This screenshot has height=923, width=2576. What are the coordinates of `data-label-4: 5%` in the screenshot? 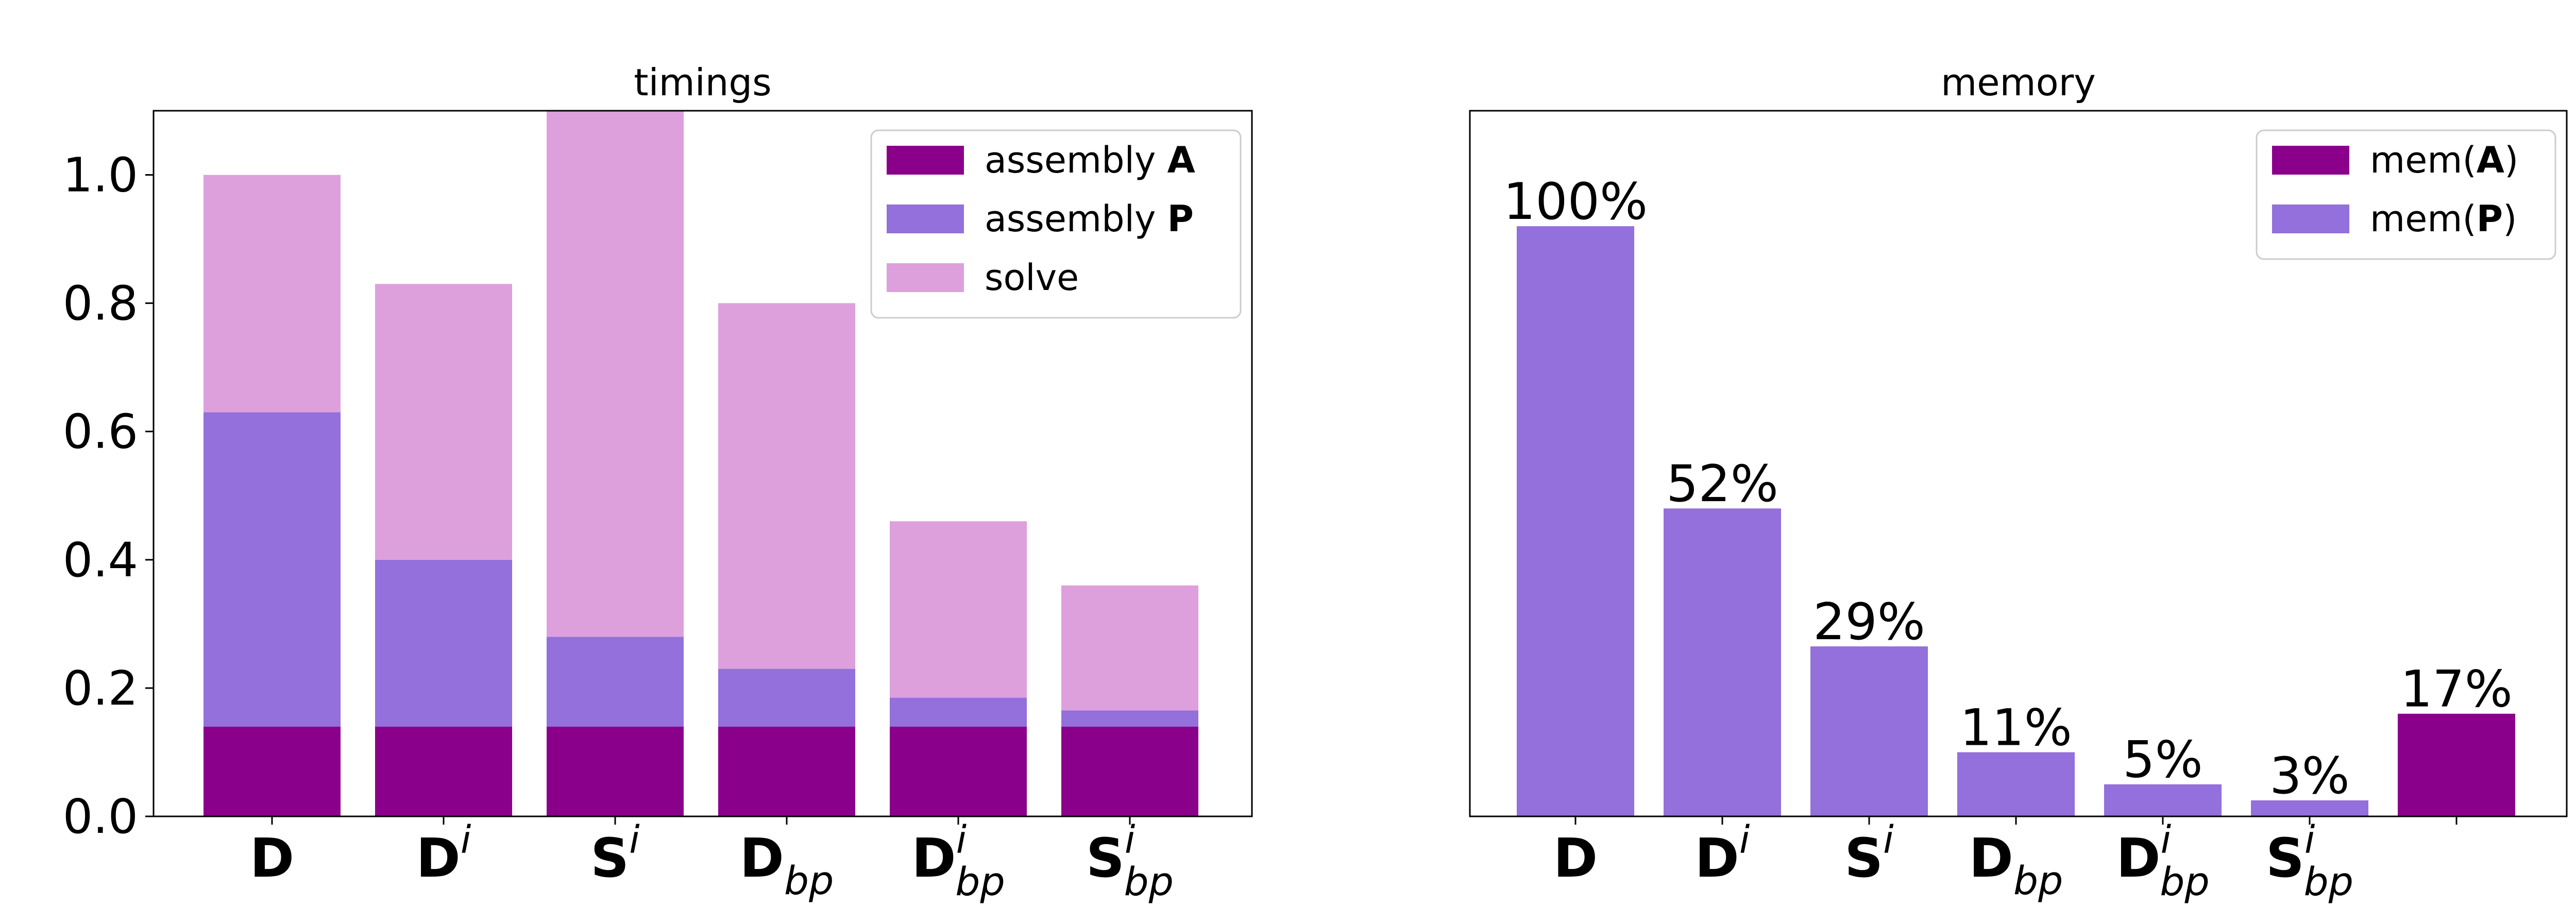 It's located at (2162, 760).